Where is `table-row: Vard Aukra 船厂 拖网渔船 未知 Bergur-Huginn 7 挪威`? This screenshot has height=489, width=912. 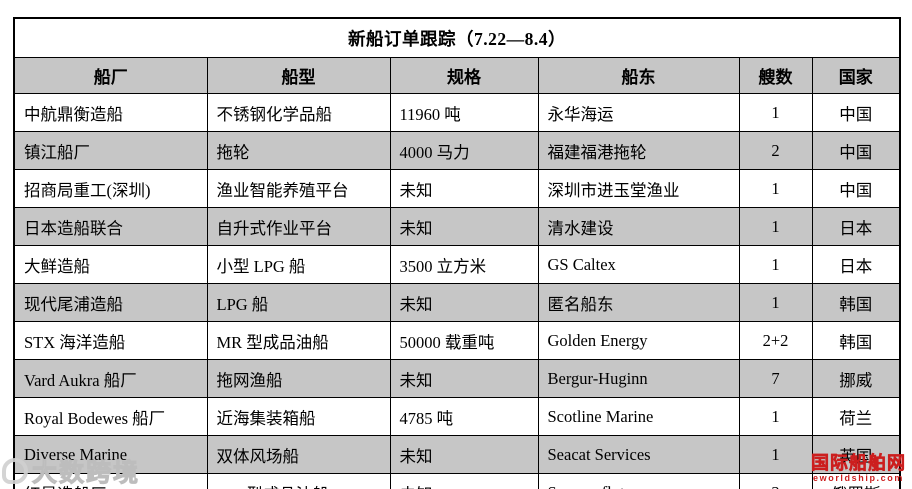 table-row: Vard Aukra 船厂 拖网渔船 未知 Bergur-Huginn 7 挪威 is located at coordinates (457, 378).